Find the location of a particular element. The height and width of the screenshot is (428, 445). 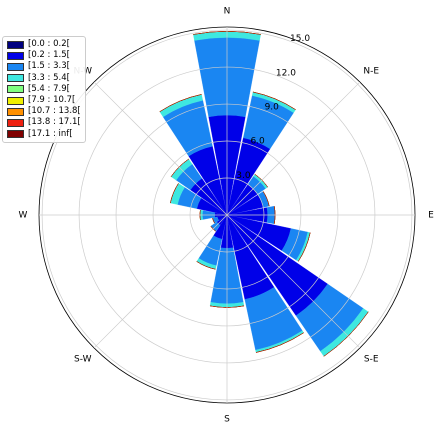

legend-label: [3.3 : 5.4[ is located at coordinates (49, 77).